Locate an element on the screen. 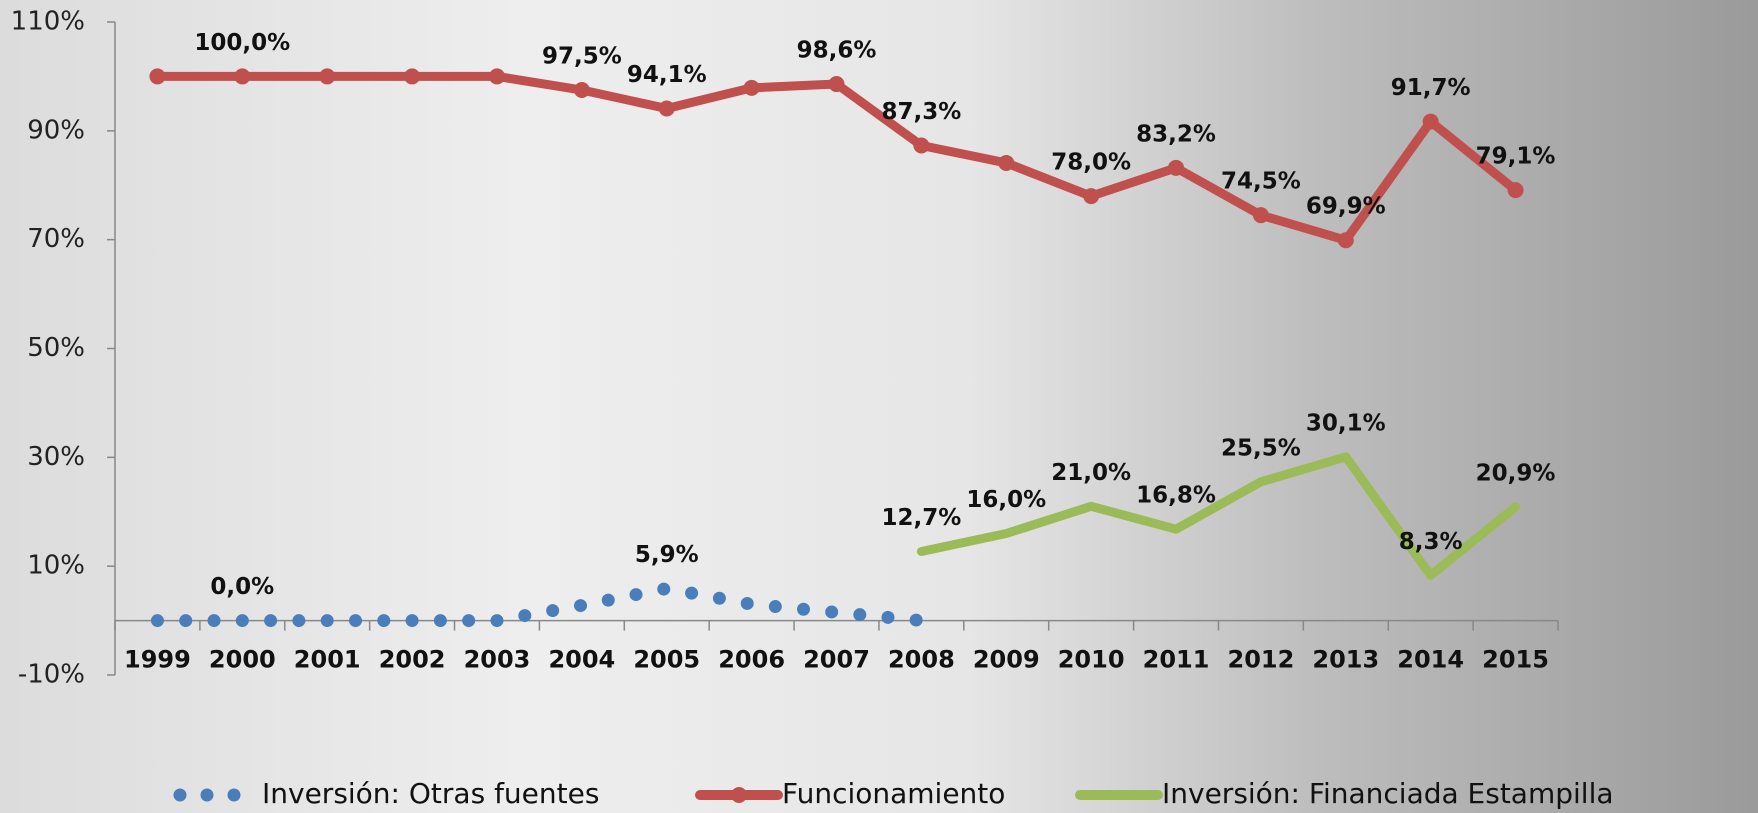  legend-label: Inversión: Financiada Estampilla is located at coordinates (1388, 793).